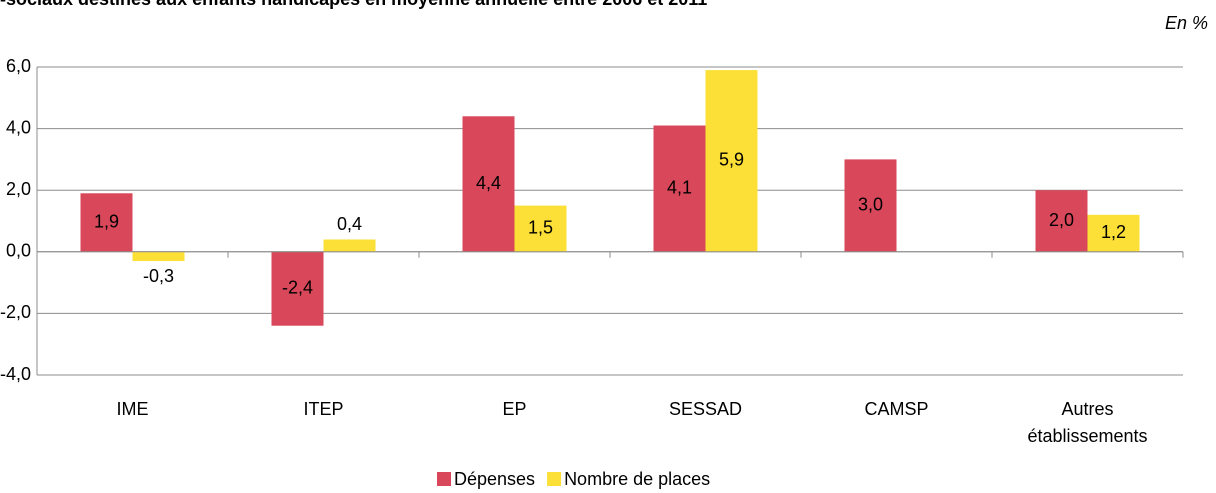 This screenshot has height=493, width=1216. Describe the element at coordinates (705, 409) in the screenshot. I see `x-tick-label: SESSAD` at that location.